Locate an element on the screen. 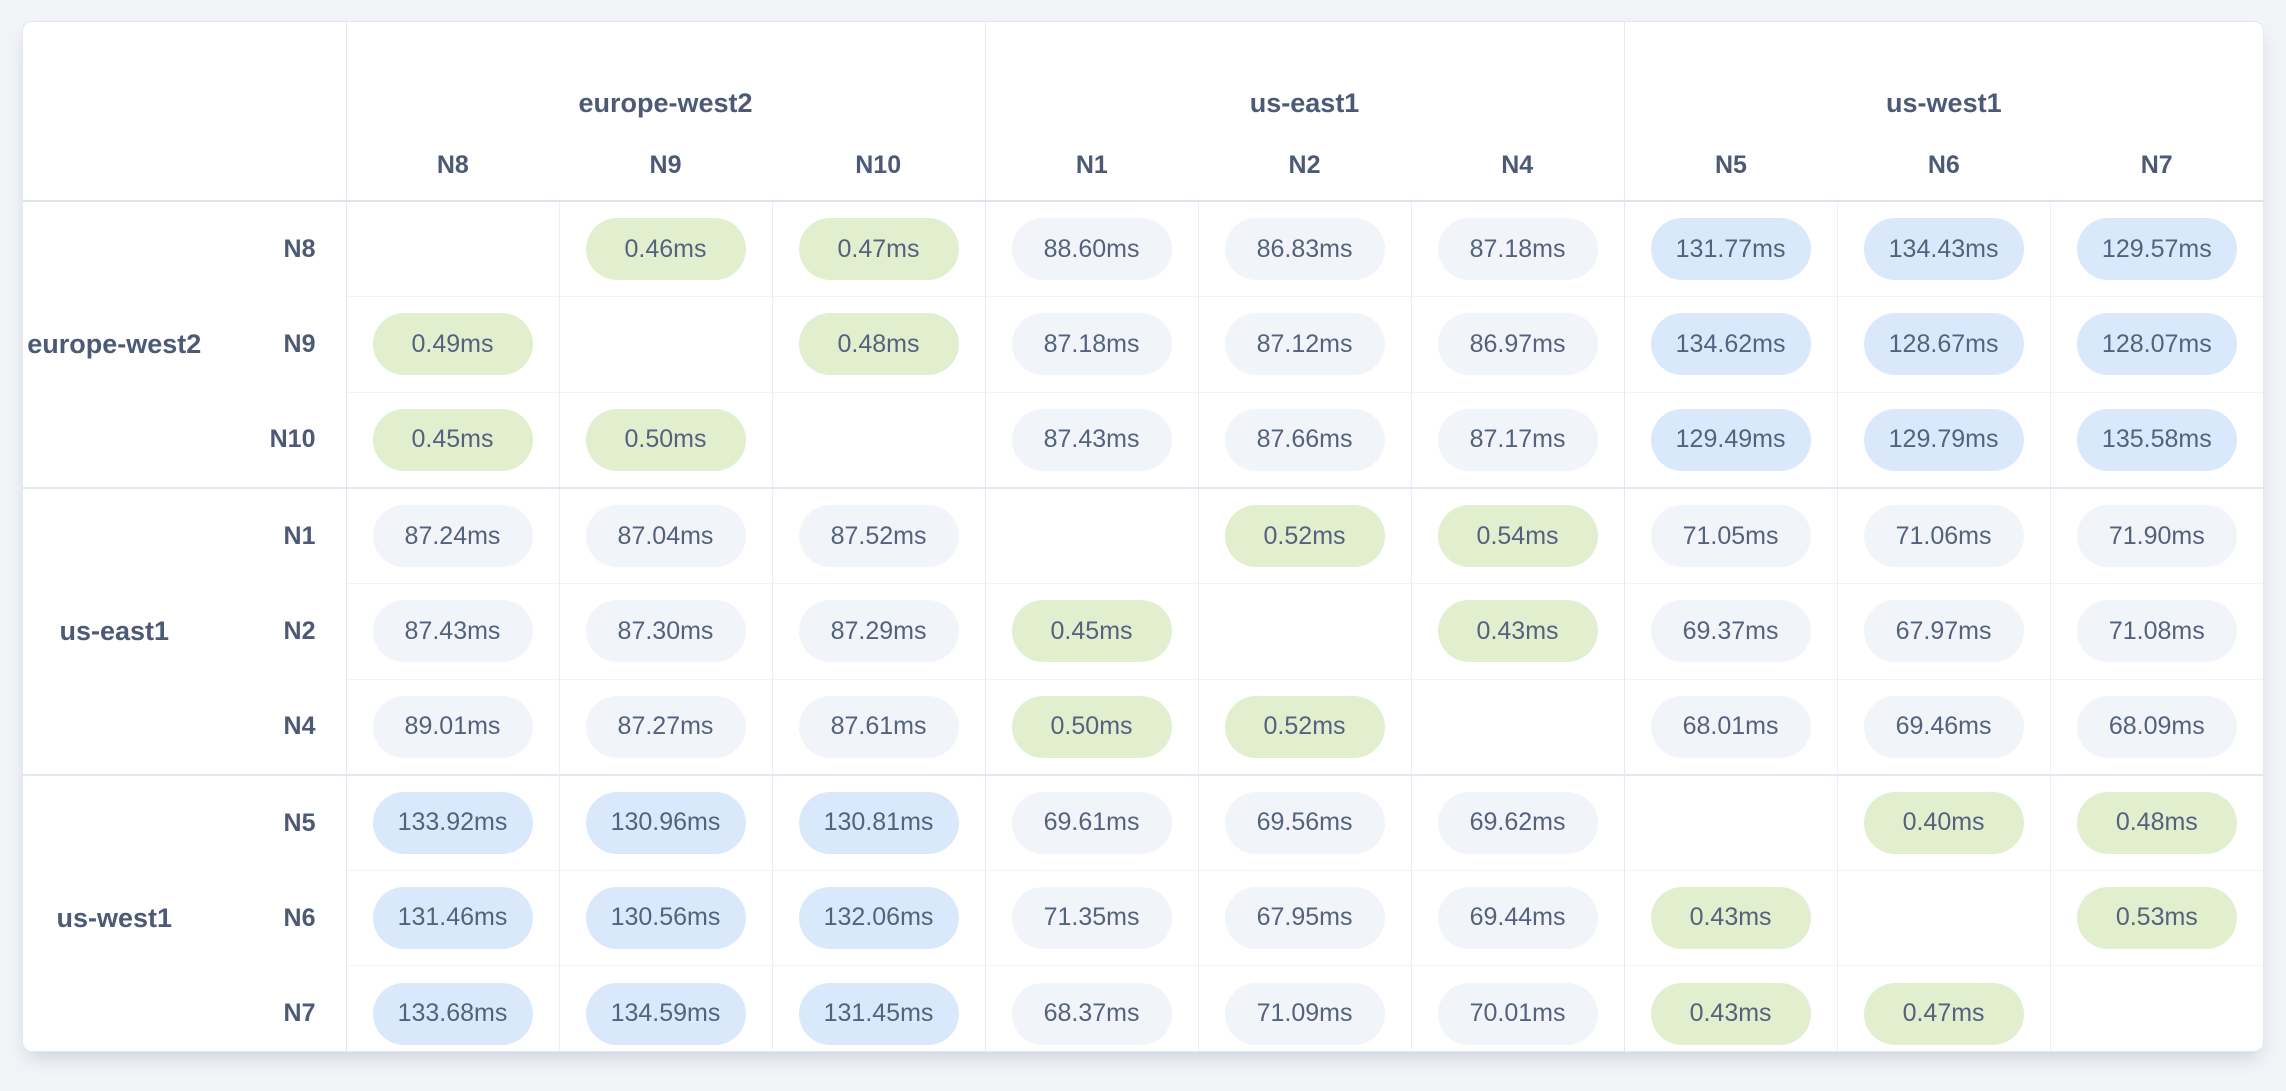 The height and width of the screenshot is (1091, 2286). latency-cell: 87.66ms is located at coordinates (1304, 439).